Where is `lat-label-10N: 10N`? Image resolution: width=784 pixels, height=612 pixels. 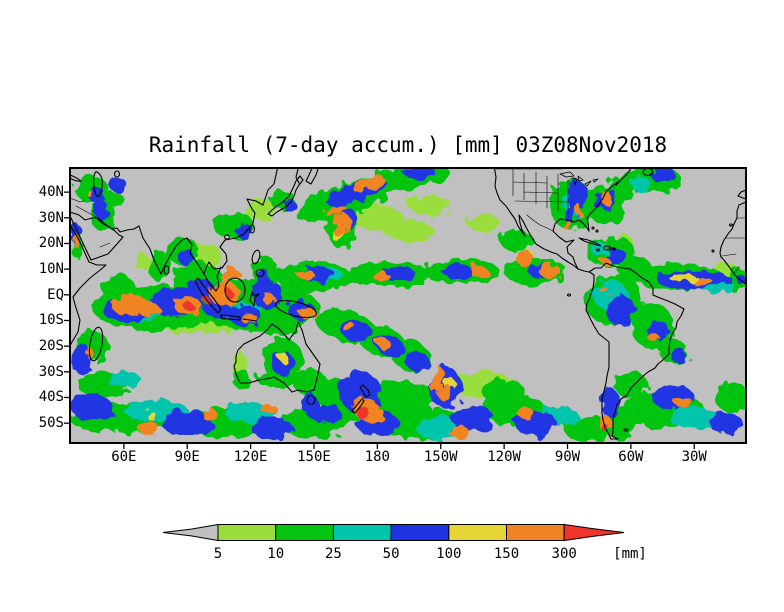 lat-label-10N: 10N is located at coordinates (51, 269).